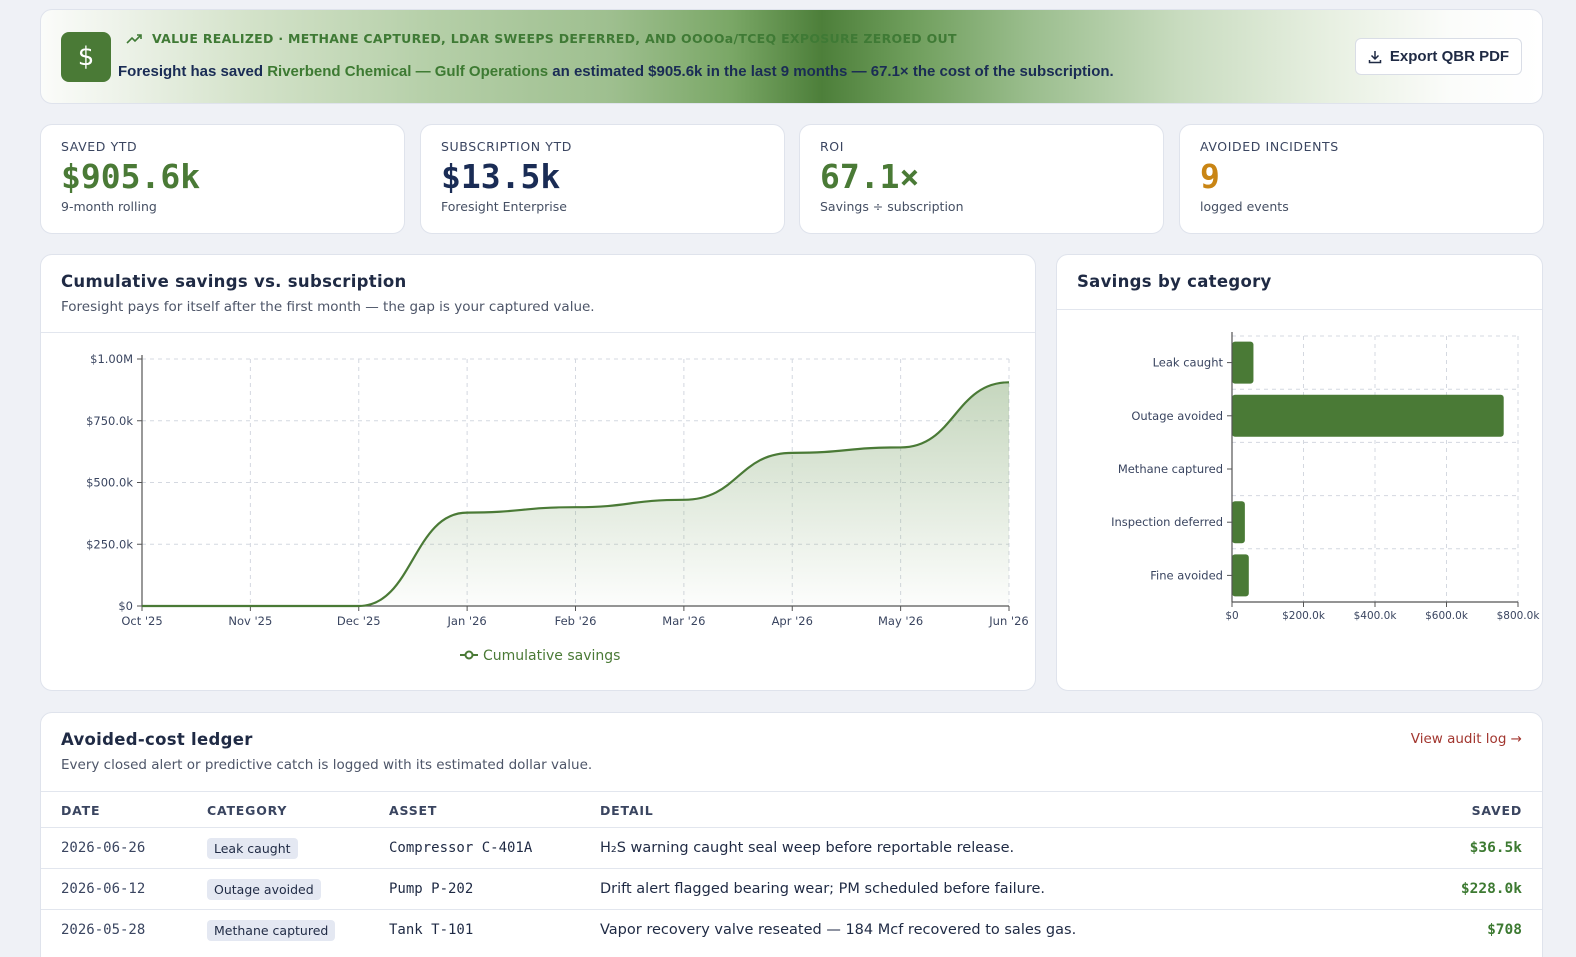  I want to click on export-label: Export QBR PDF, so click(1449, 56).